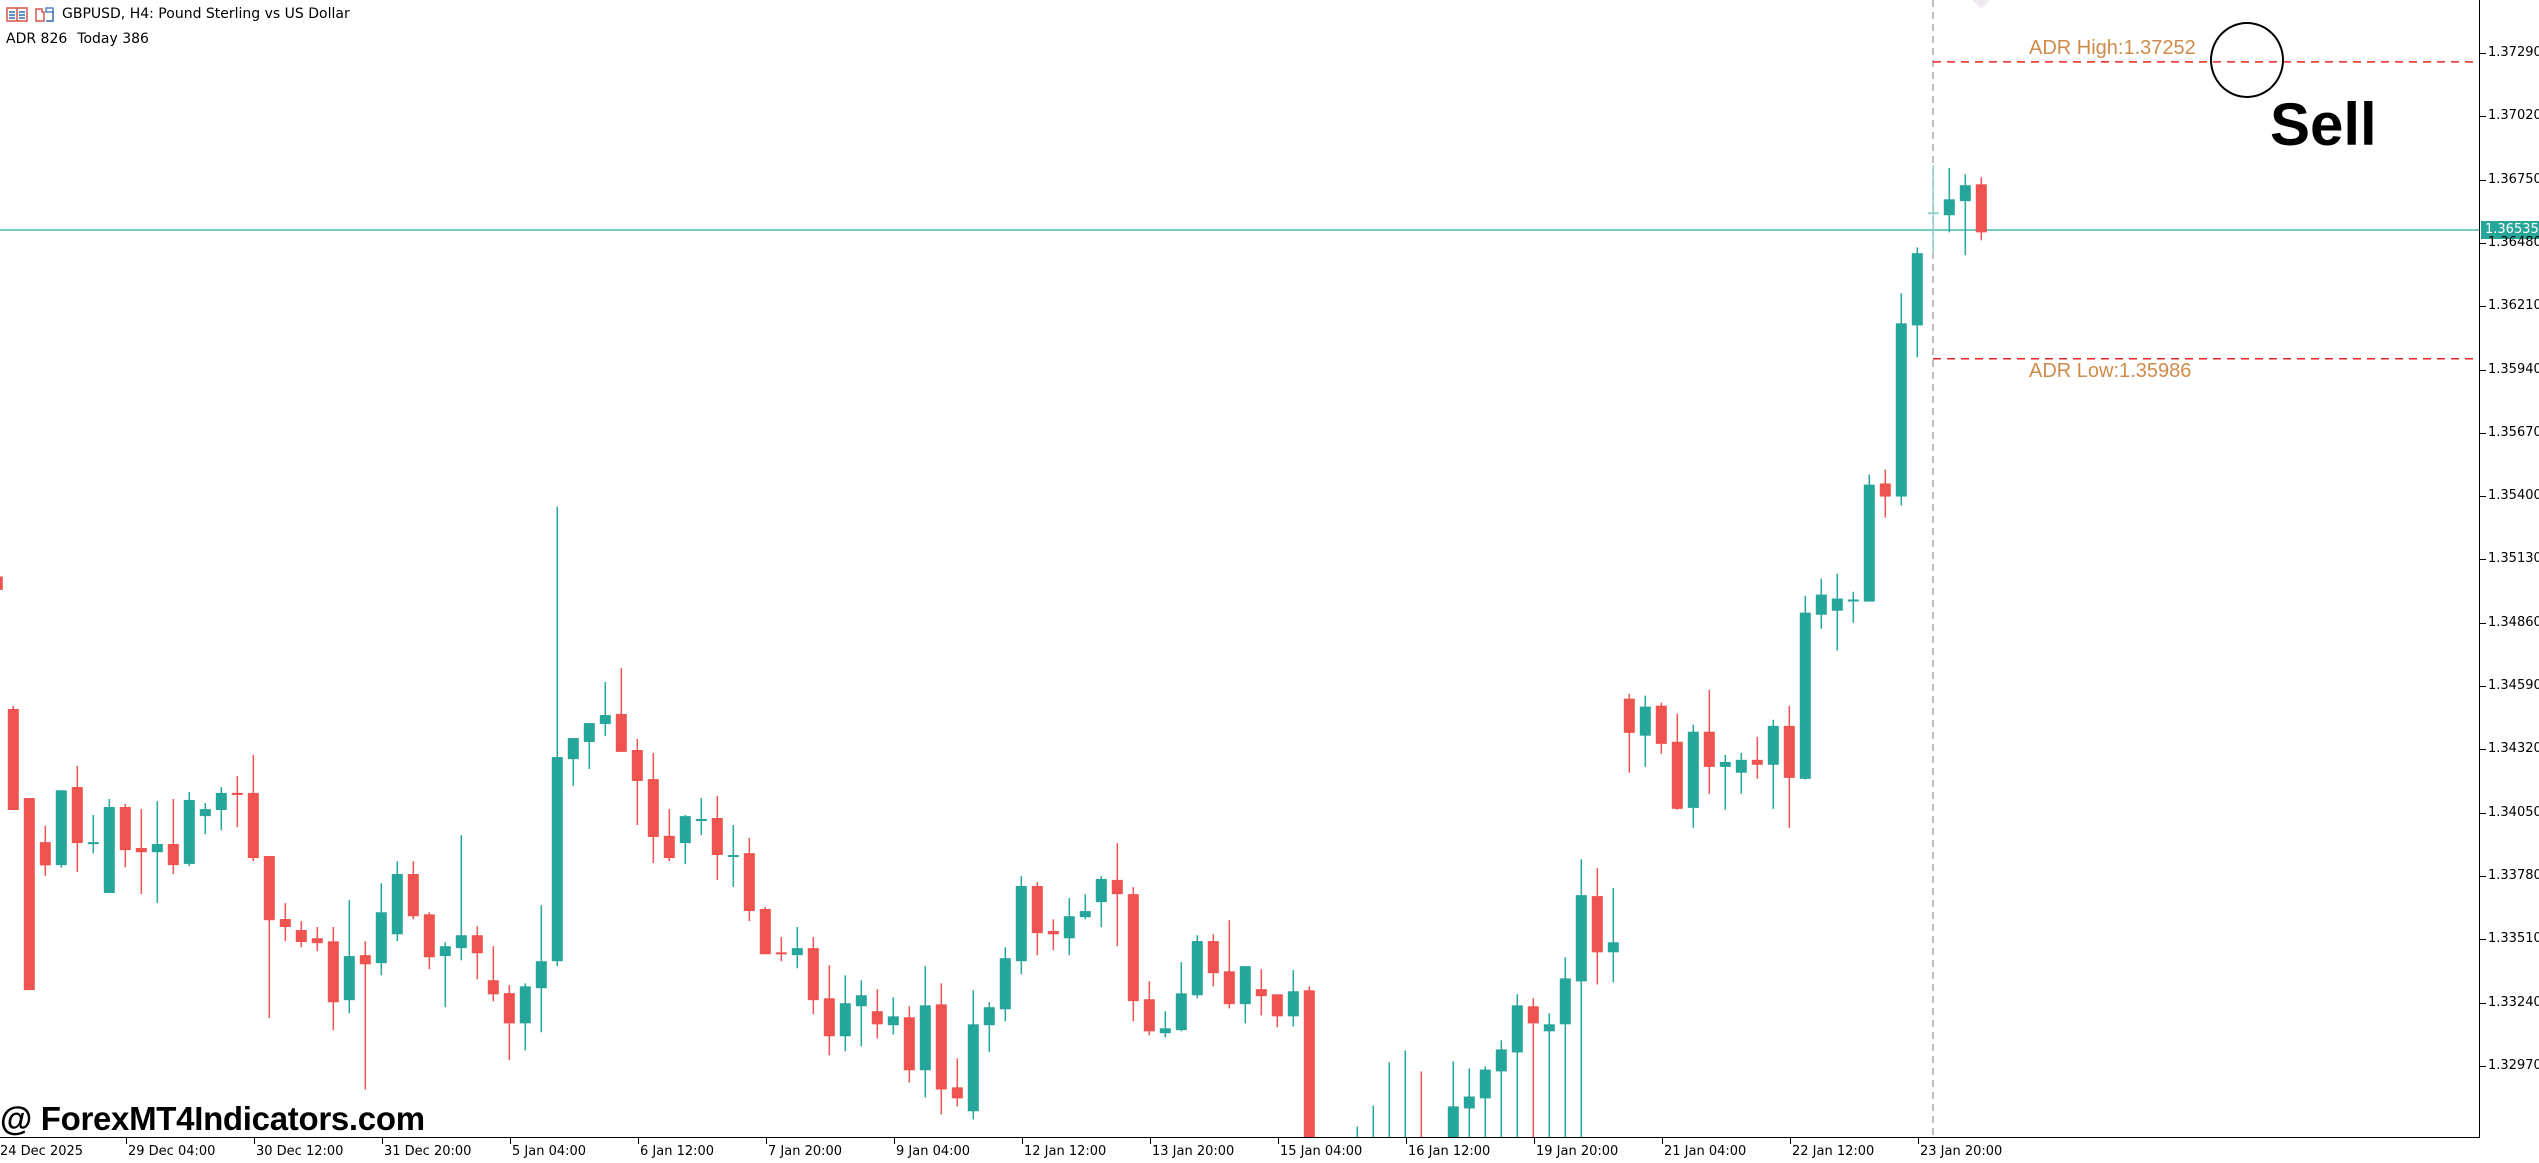 The width and height of the screenshot is (2539, 1163). I want to click on chart-window-icon, so click(45, 14).